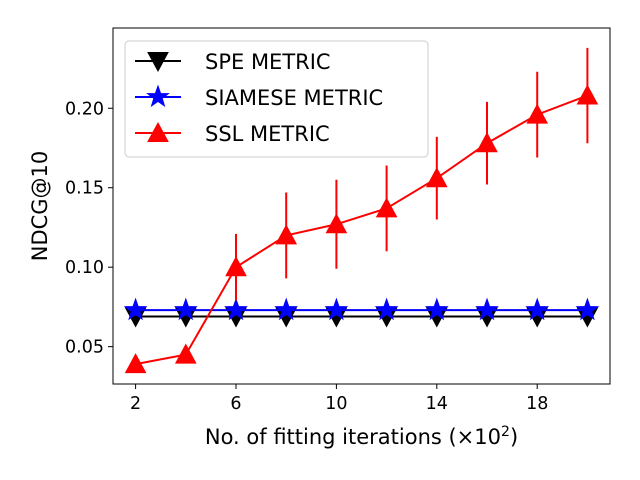 The width and height of the screenshot is (640, 480). I want to click on legend-label: SSL METRIC, so click(267, 134).